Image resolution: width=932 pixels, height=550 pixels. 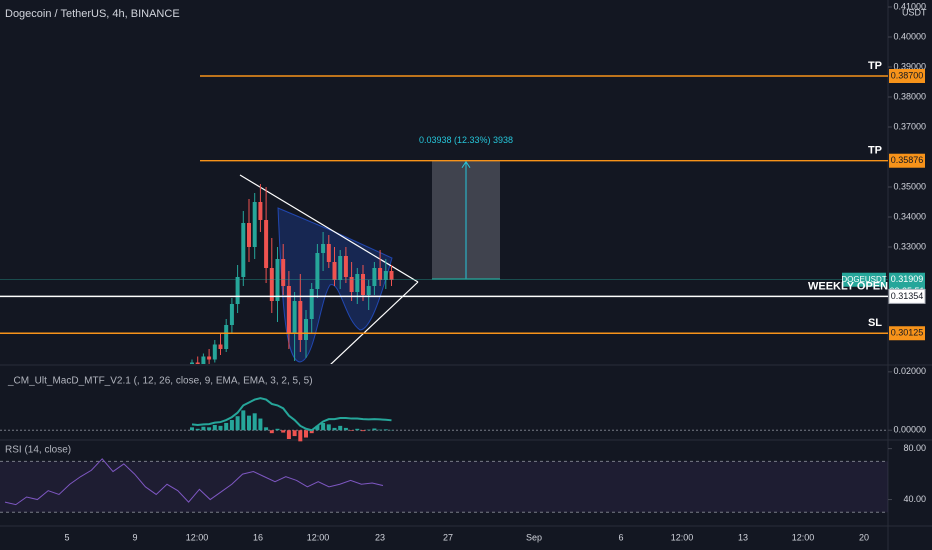 I want to click on y-tick-label: 0.34000, so click(x=909, y=216).